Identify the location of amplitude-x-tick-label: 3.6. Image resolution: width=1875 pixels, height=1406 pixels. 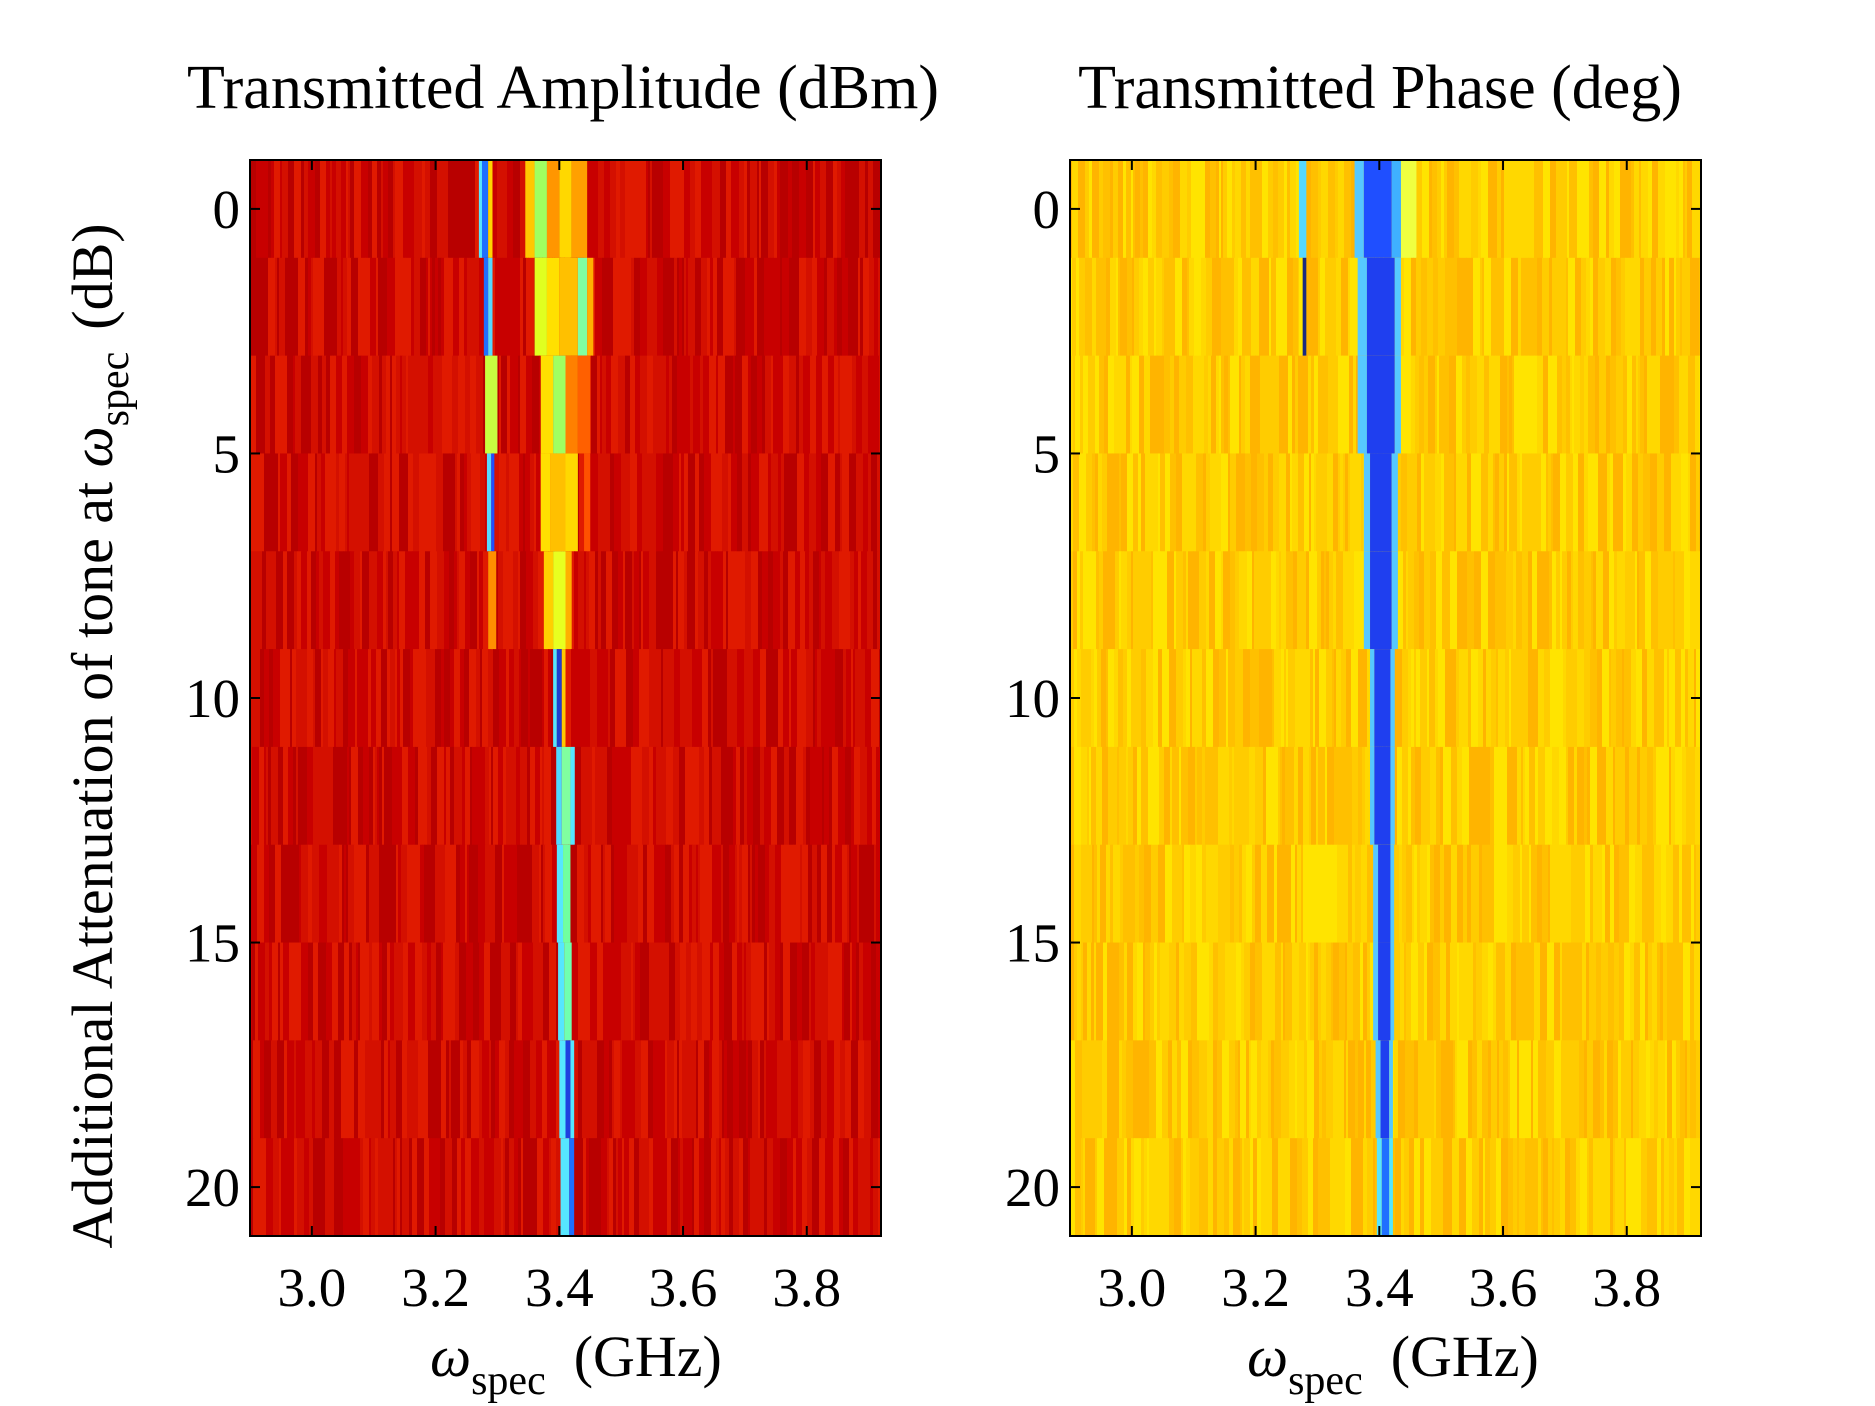
(683, 1287).